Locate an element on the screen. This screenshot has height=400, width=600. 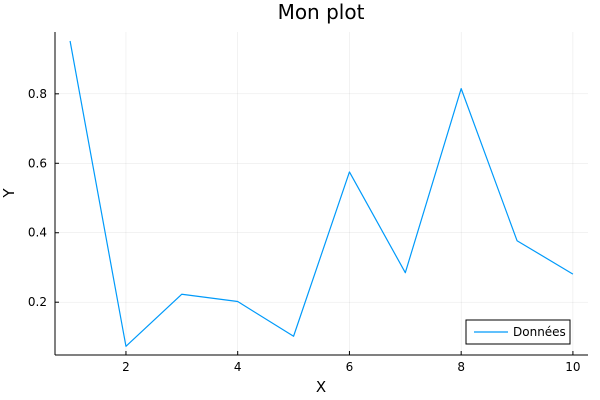
x-axis-label: X is located at coordinates (321, 387).